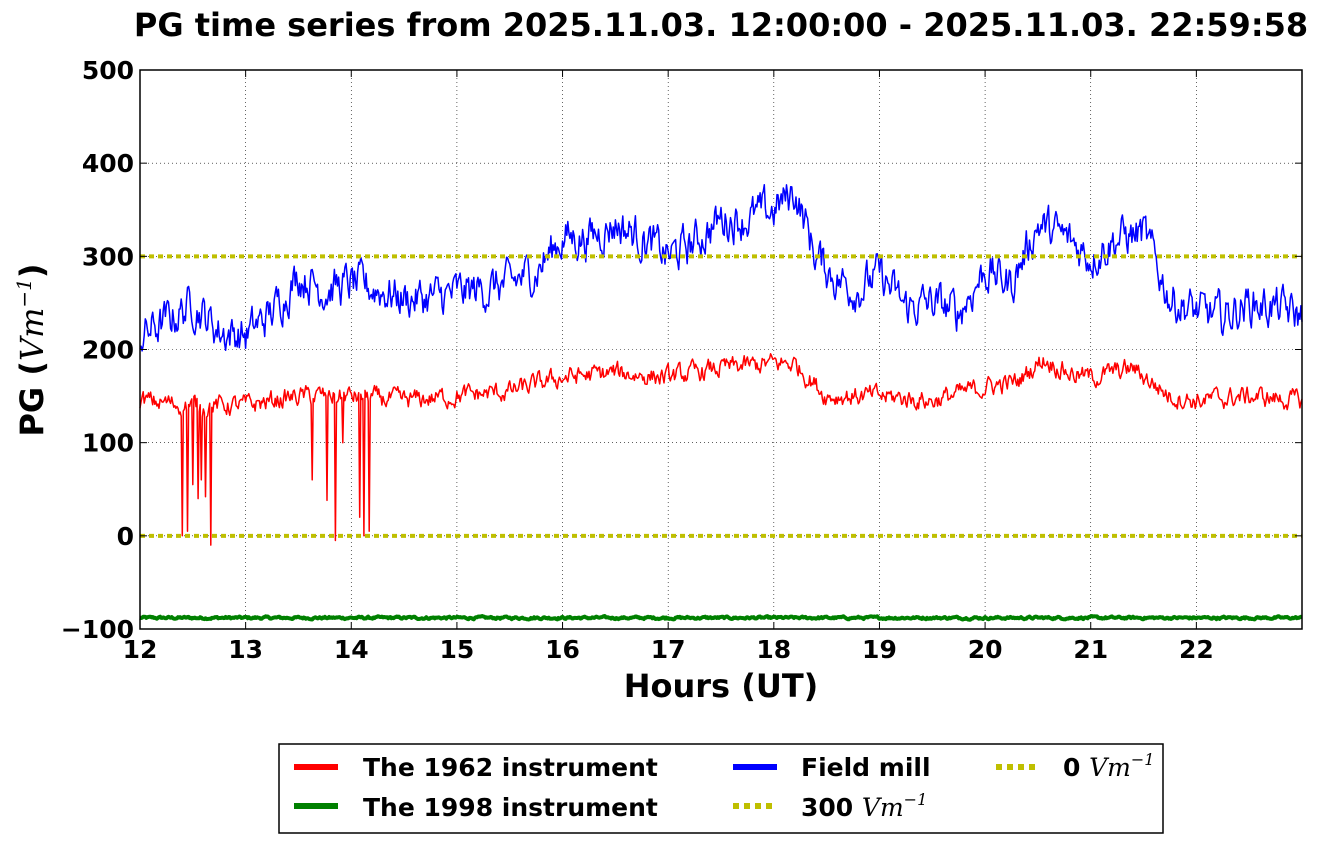  I want to click on series-the-1998-instrument, so click(721, 618).